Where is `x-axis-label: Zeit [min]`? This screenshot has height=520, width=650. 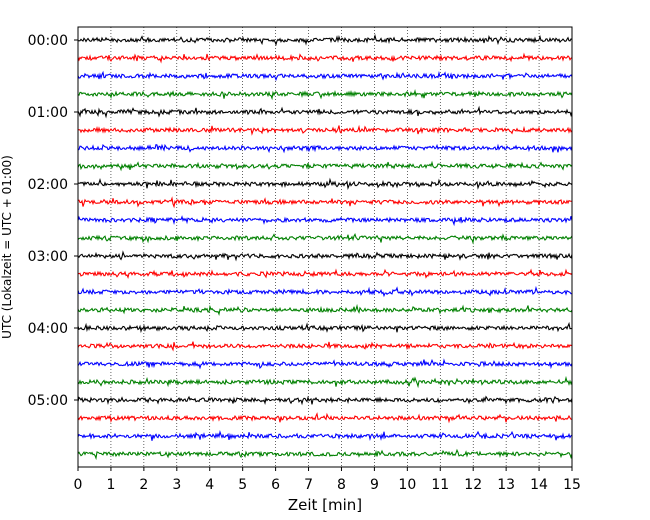 x-axis-label: Zeit [min] is located at coordinates (325, 505).